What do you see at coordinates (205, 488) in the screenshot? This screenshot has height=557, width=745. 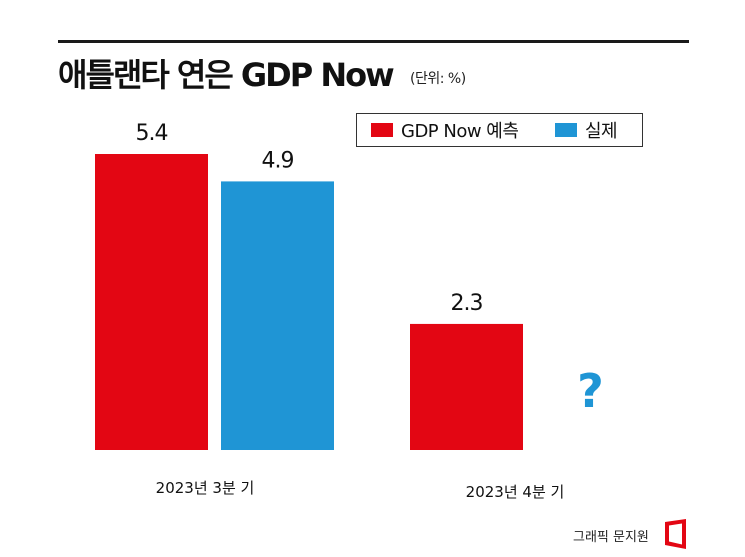 I see `category-label-0: 2023년 3분 기` at bounding box center [205, 488].